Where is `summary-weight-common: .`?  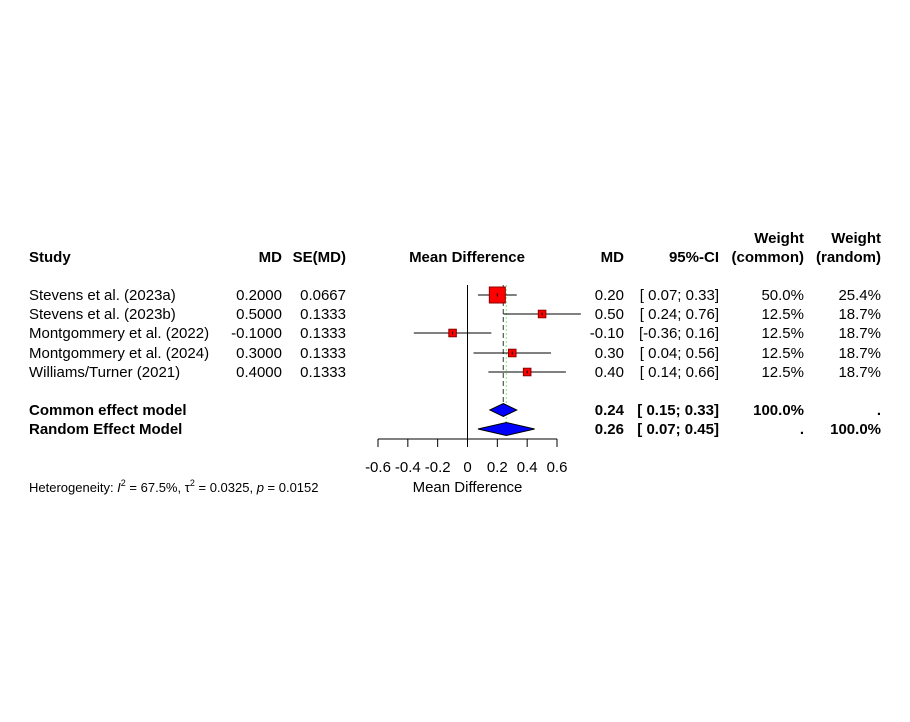 summary-weight-common: . is located at coordinates (802, 429).